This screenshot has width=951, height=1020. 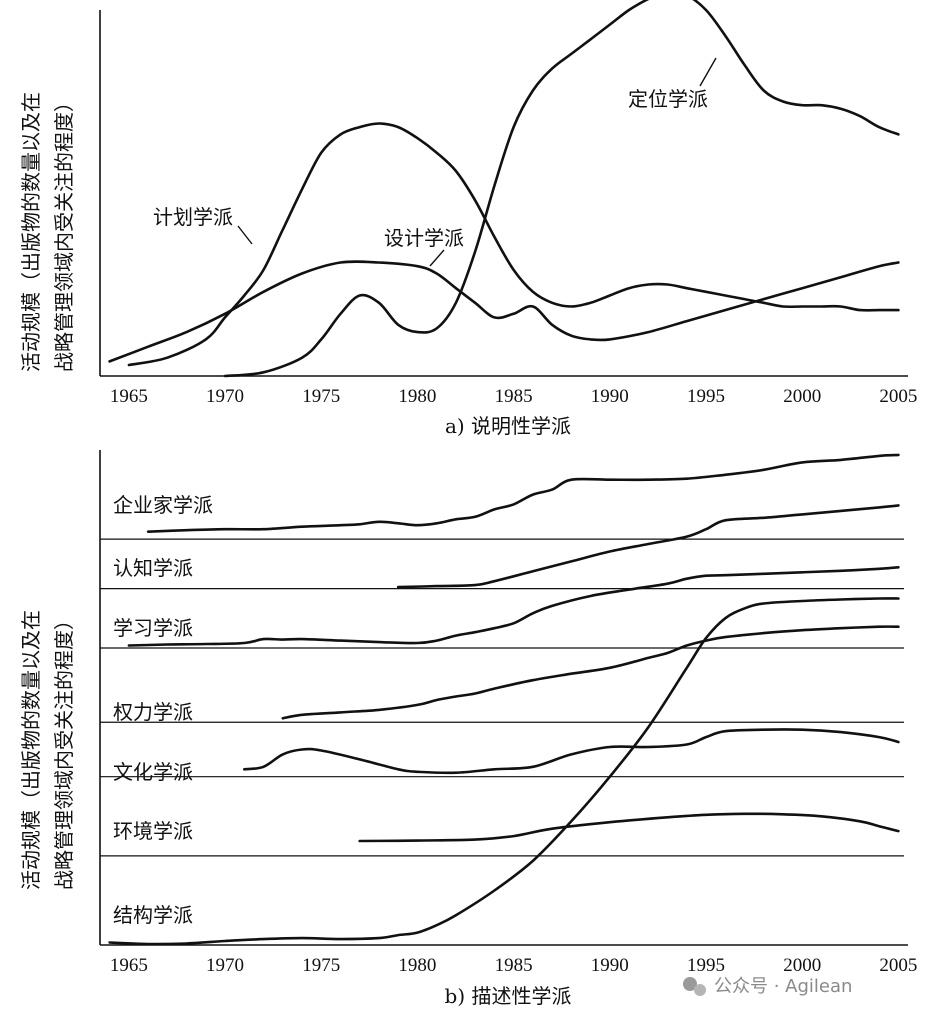 I want to click on panel-a-x-tick-1965: 1965, so click(x=129, y=396).